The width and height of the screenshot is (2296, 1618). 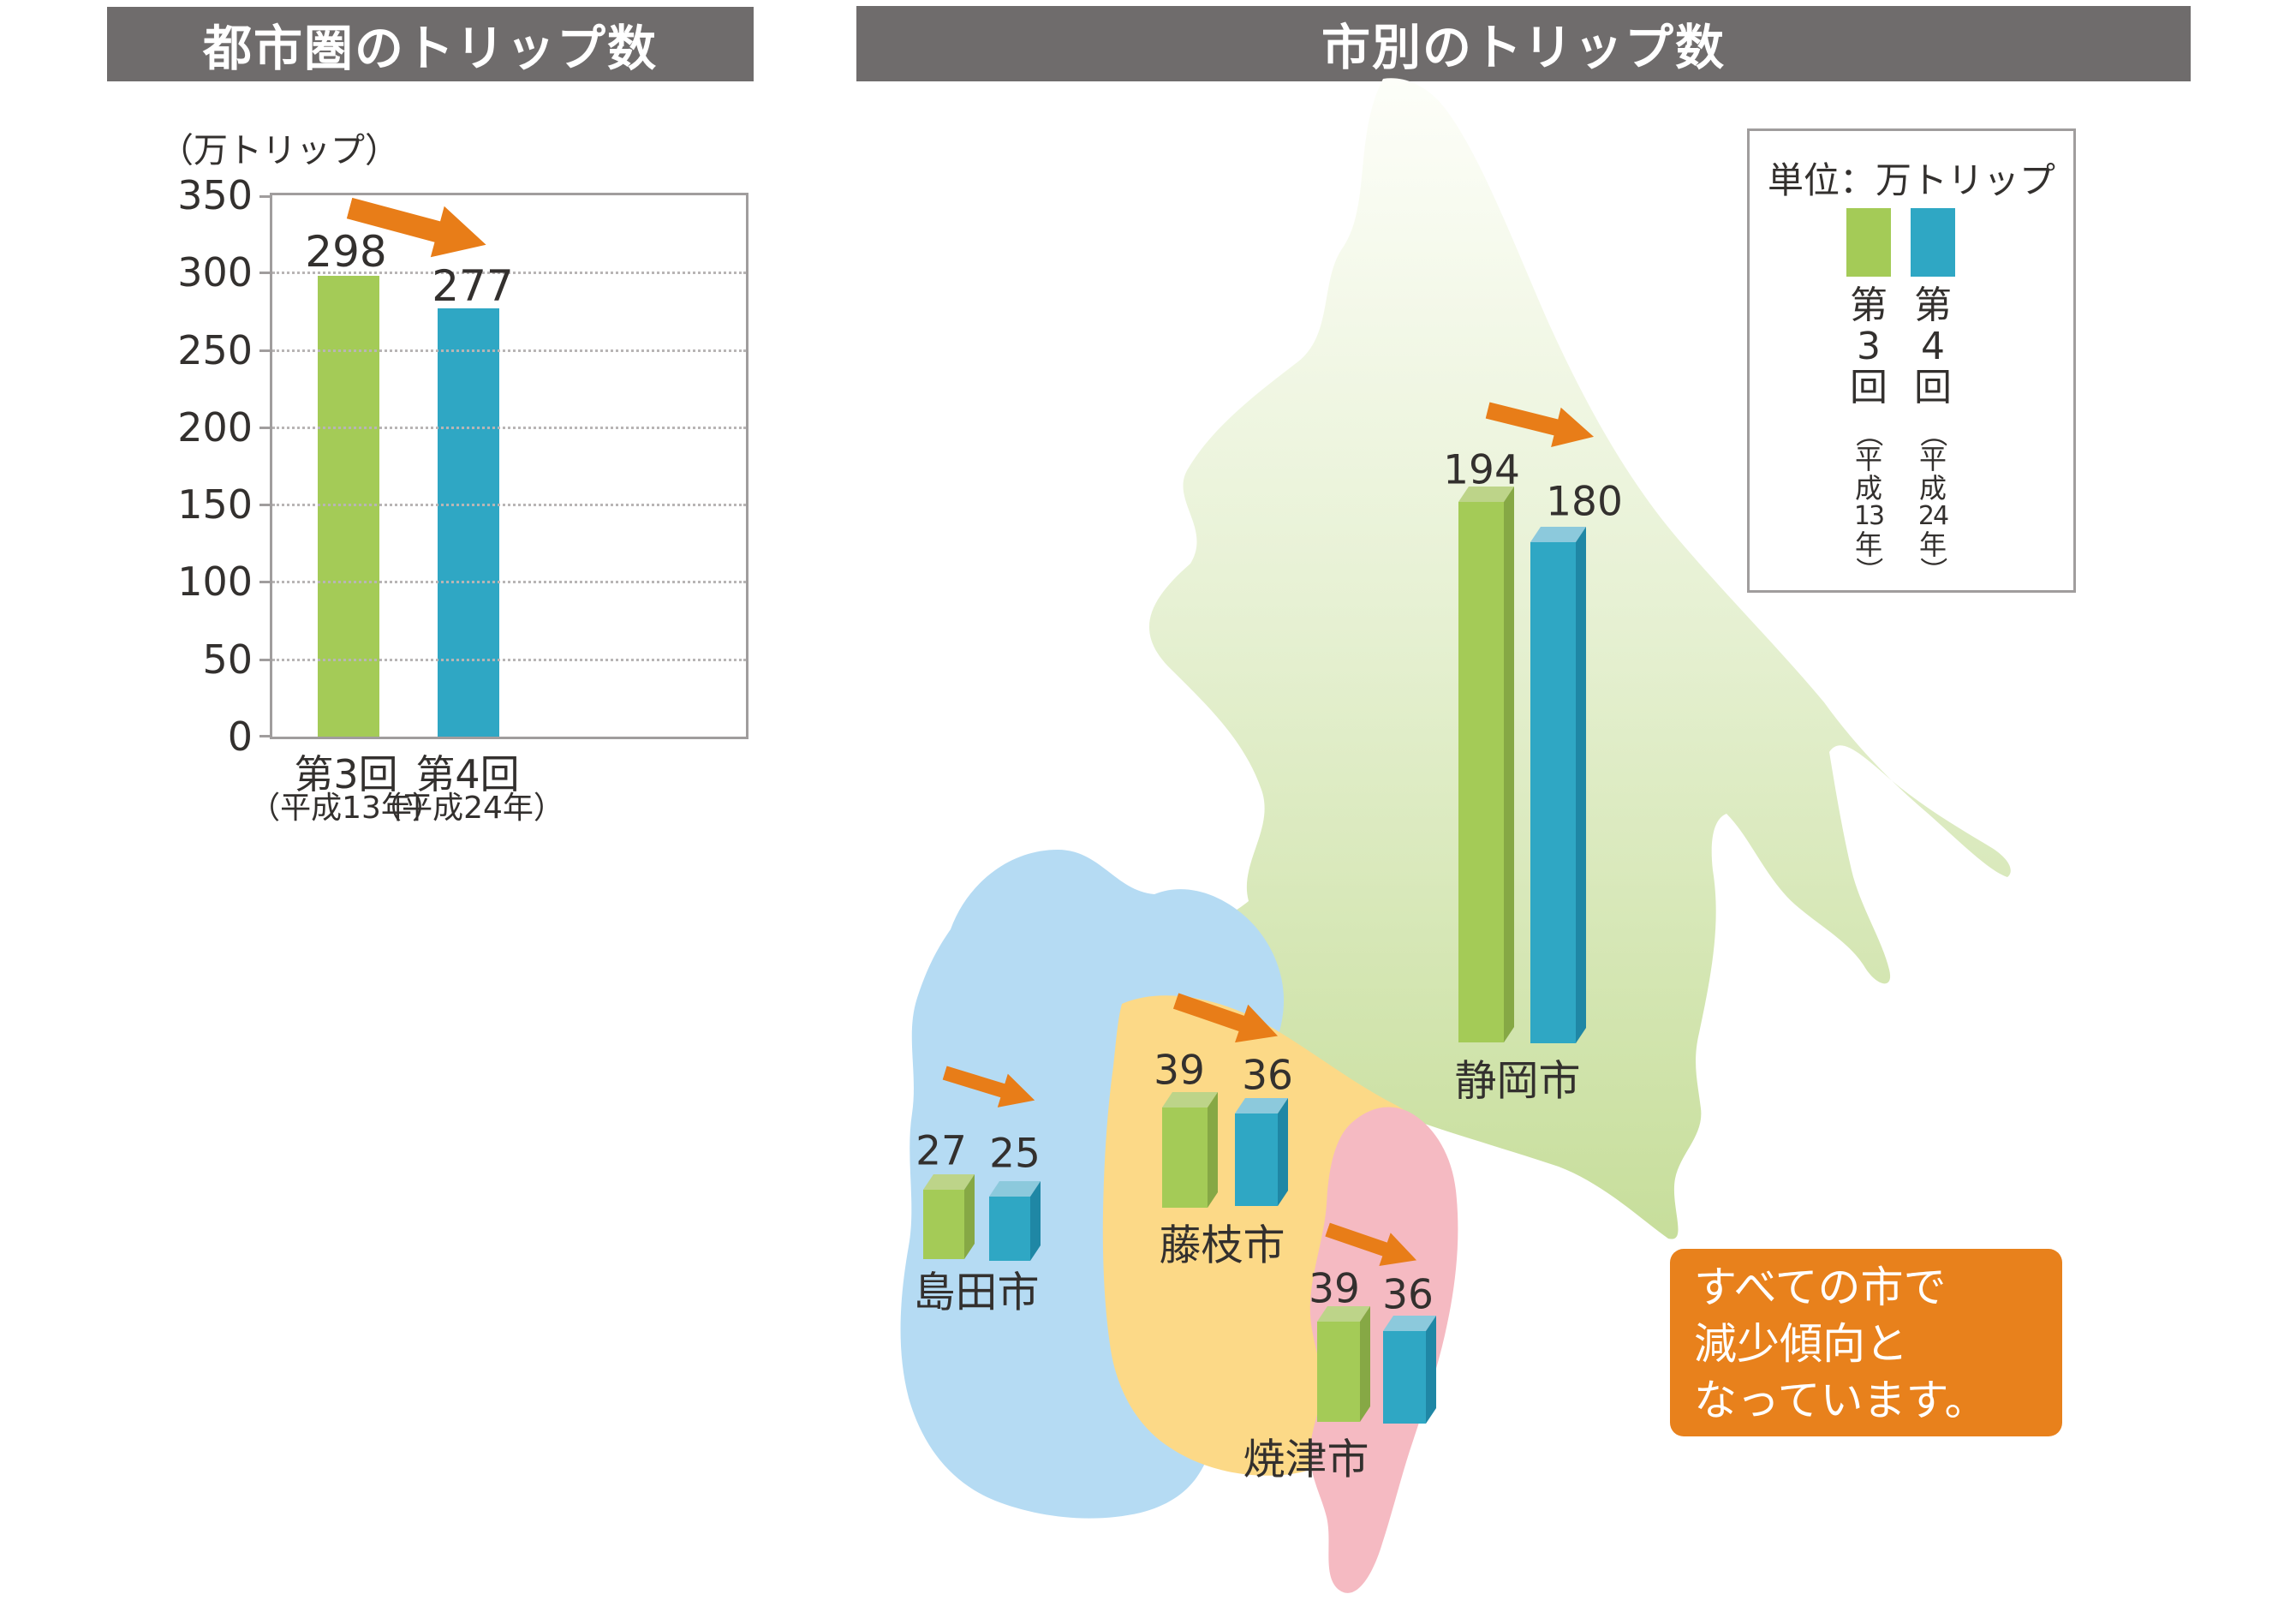 I want to click on y-tick-label-100: 100, so click(x=215, y=582).